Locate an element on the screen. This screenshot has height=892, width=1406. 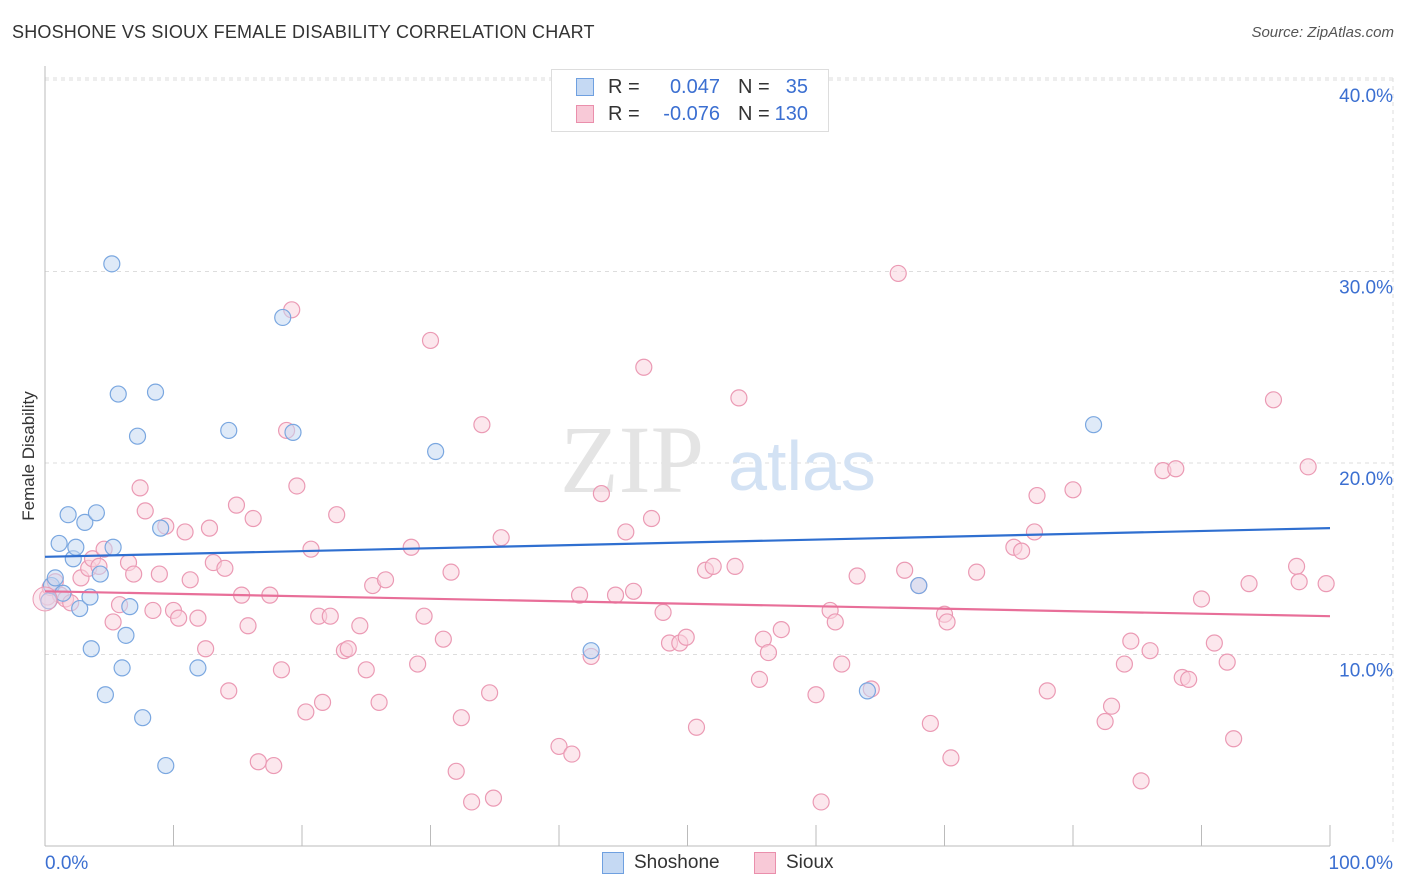
n-value: 130 is located at coordinates (791, 113).